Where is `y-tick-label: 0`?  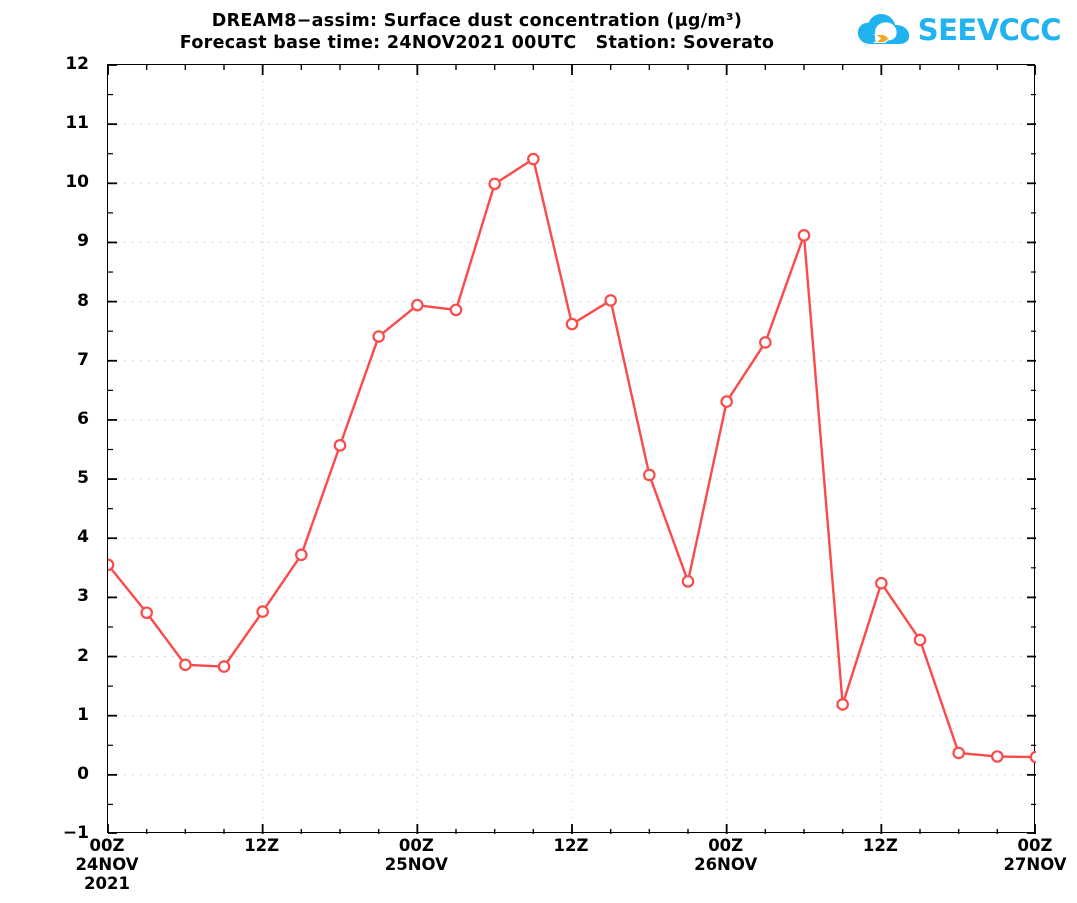
y-tick-label: 0 is located at coordinates (83, 773).